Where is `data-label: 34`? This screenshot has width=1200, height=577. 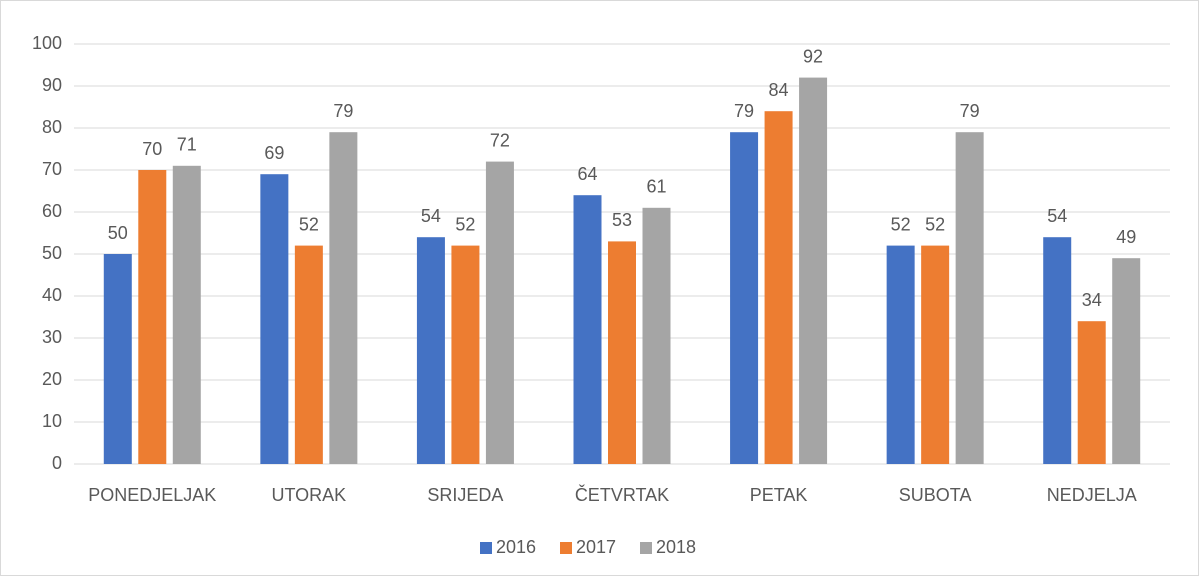 data-label: 34 is located at coordinates (1092, 300).